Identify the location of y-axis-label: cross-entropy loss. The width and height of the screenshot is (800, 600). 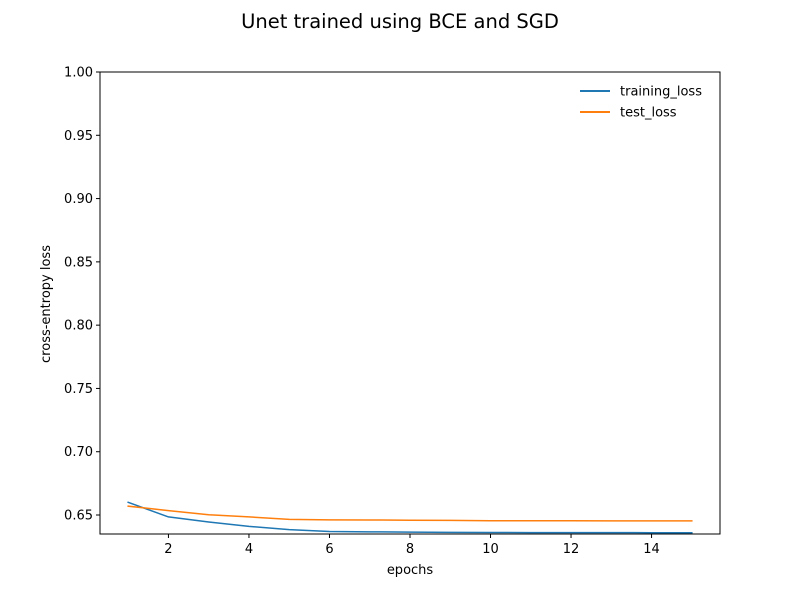
(46, 304).